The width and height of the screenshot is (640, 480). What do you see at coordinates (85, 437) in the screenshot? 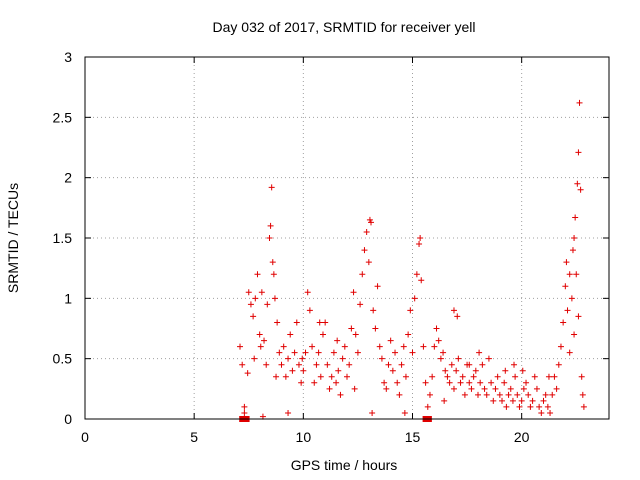
I see `x-tick-label: 0` at bounding box center [85, 437].